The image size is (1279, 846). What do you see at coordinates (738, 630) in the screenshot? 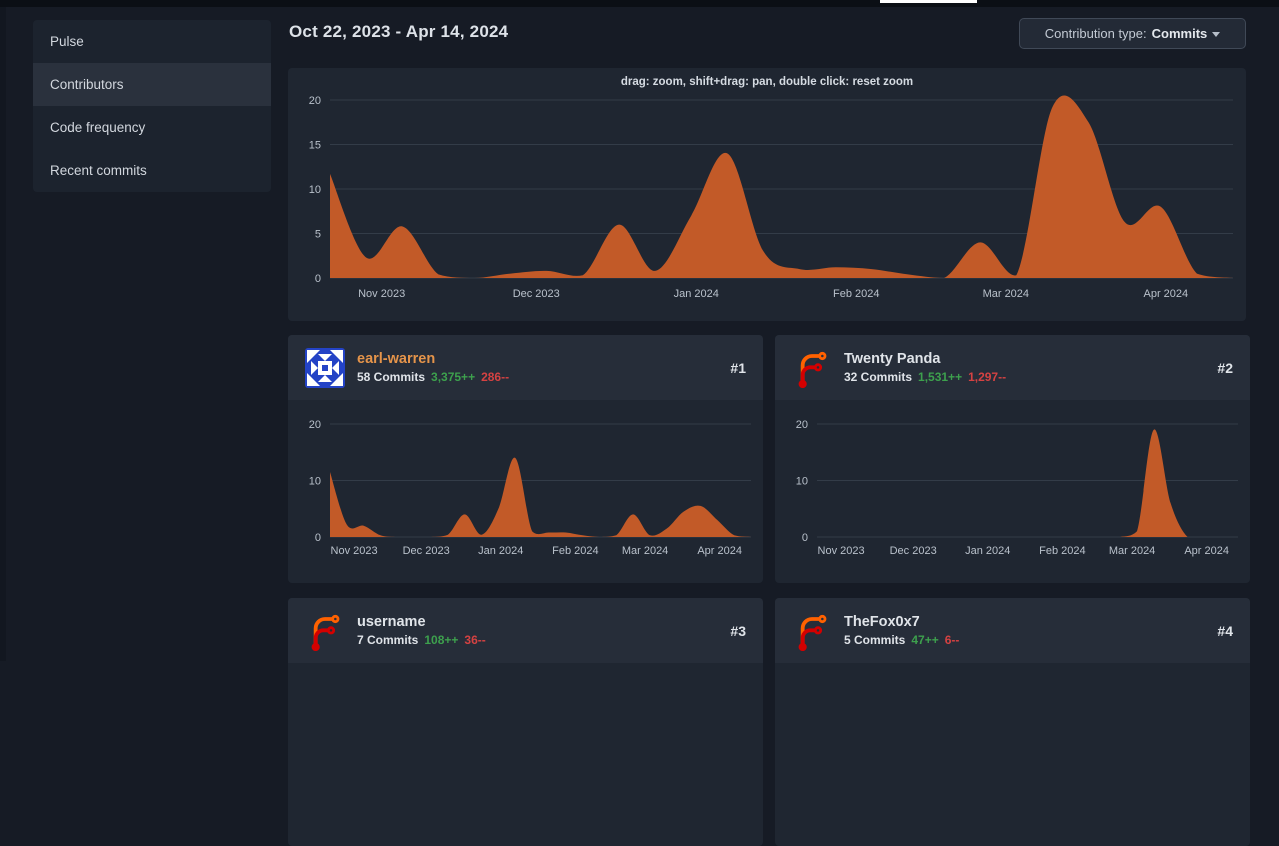
I see `rank-badge: #3` at bounding box center [738, 630].